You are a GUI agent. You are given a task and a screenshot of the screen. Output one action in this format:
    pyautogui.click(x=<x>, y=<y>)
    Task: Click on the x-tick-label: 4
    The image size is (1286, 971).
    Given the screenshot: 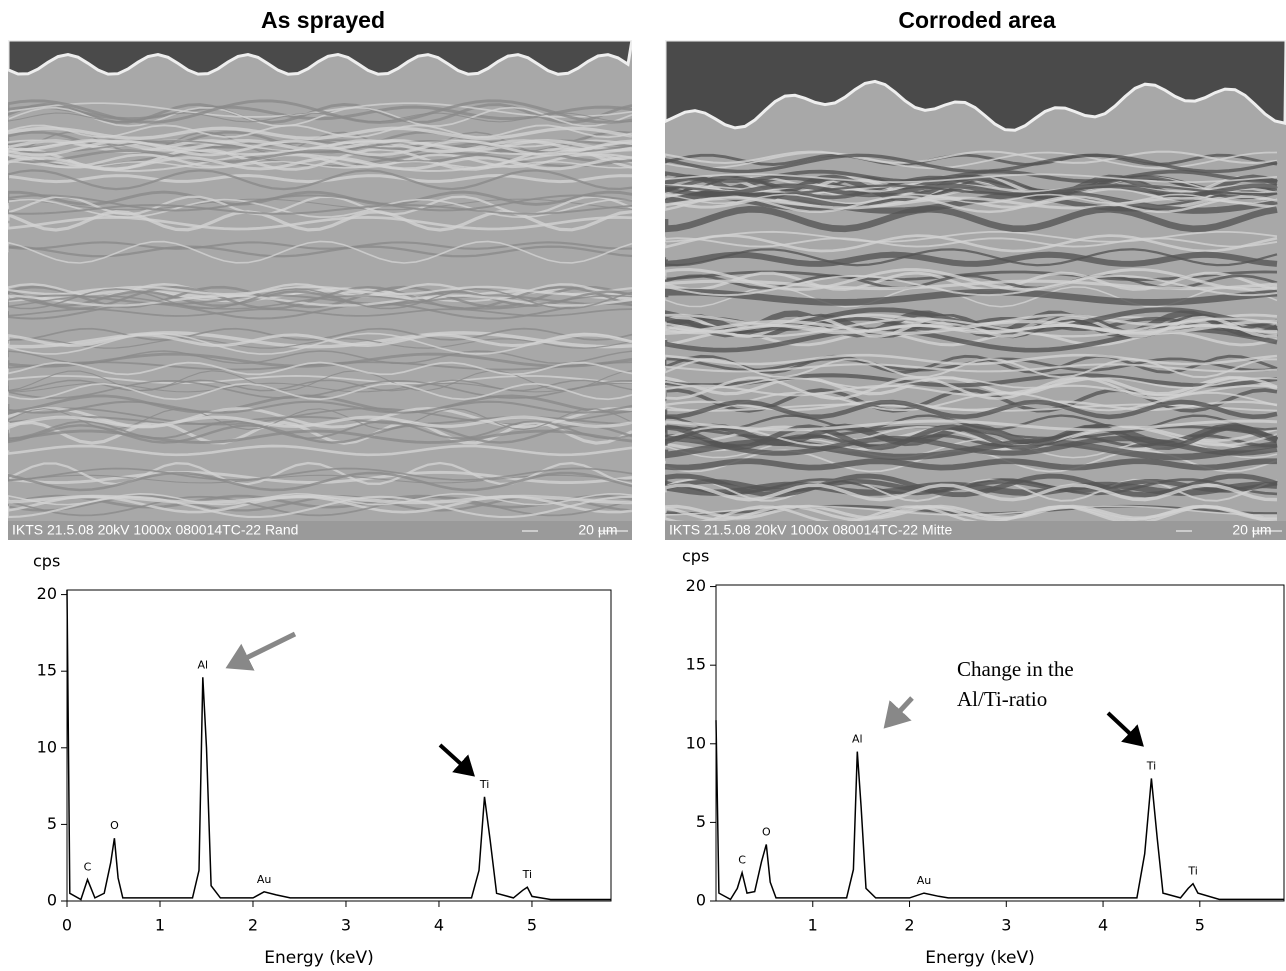 What is the action you would take?
    pyautogui.click(x=439, y=925)
    